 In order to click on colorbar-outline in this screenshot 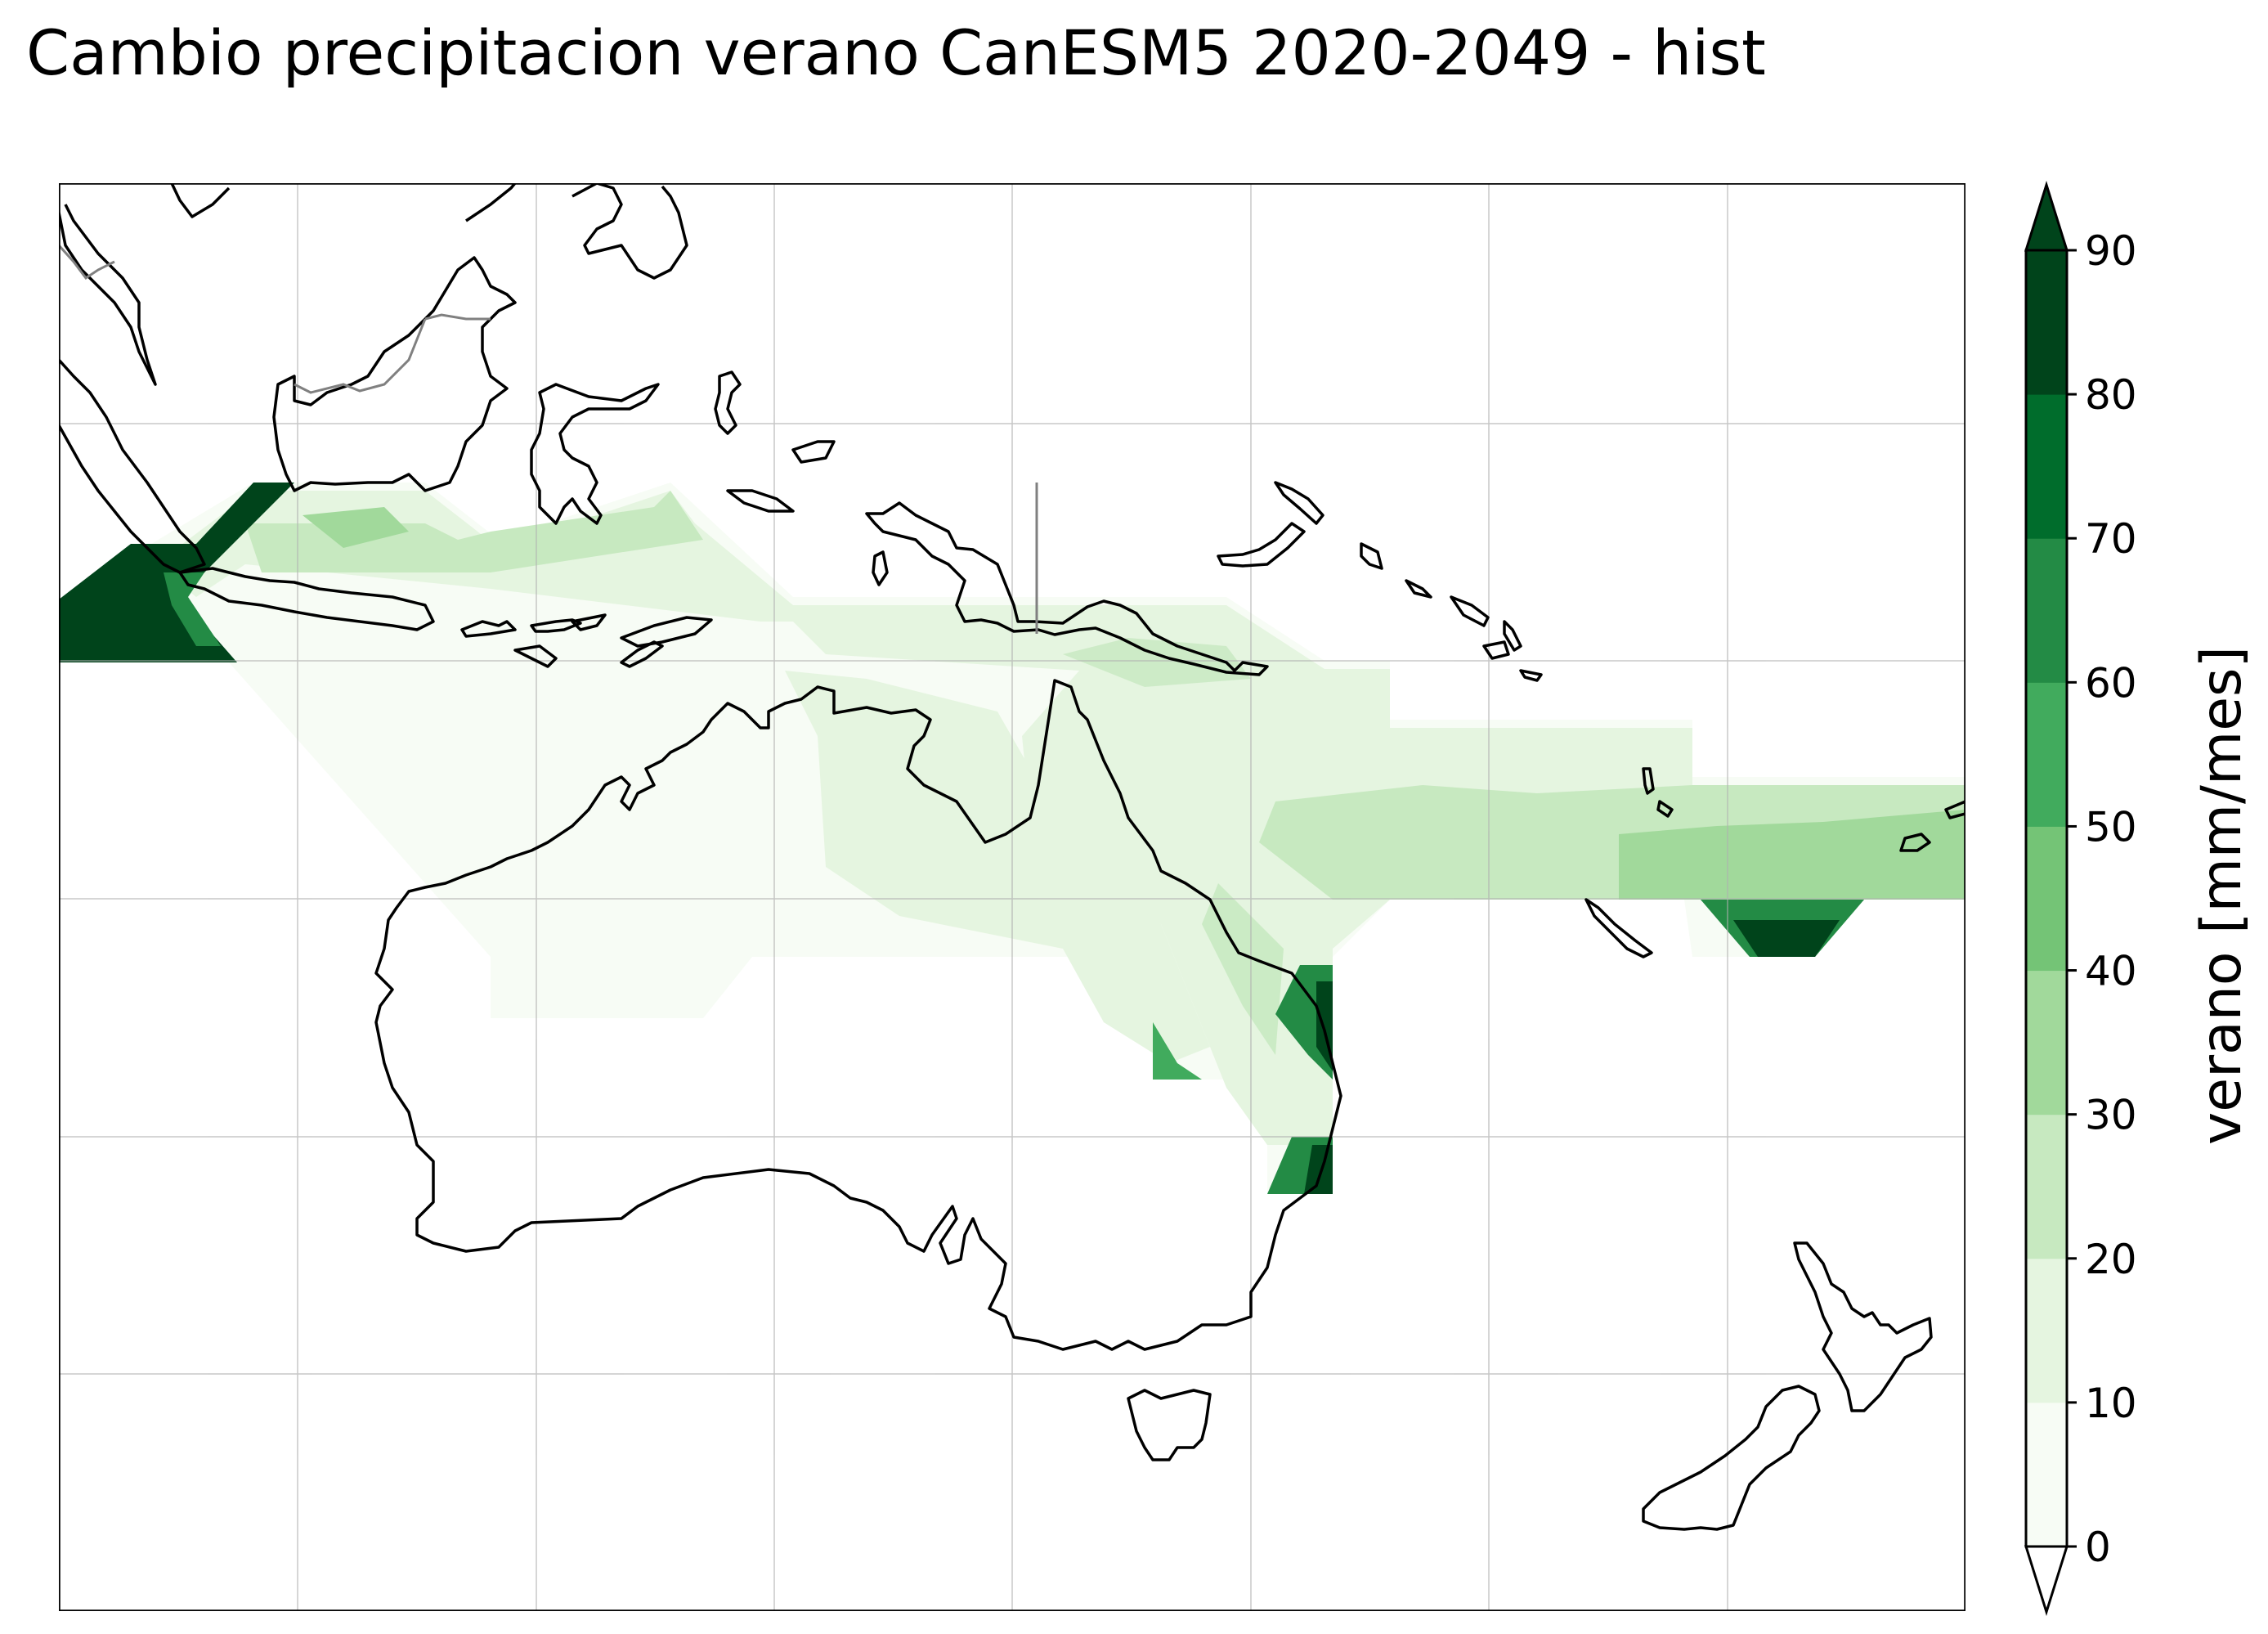, I will do `click(2046, 898)`.